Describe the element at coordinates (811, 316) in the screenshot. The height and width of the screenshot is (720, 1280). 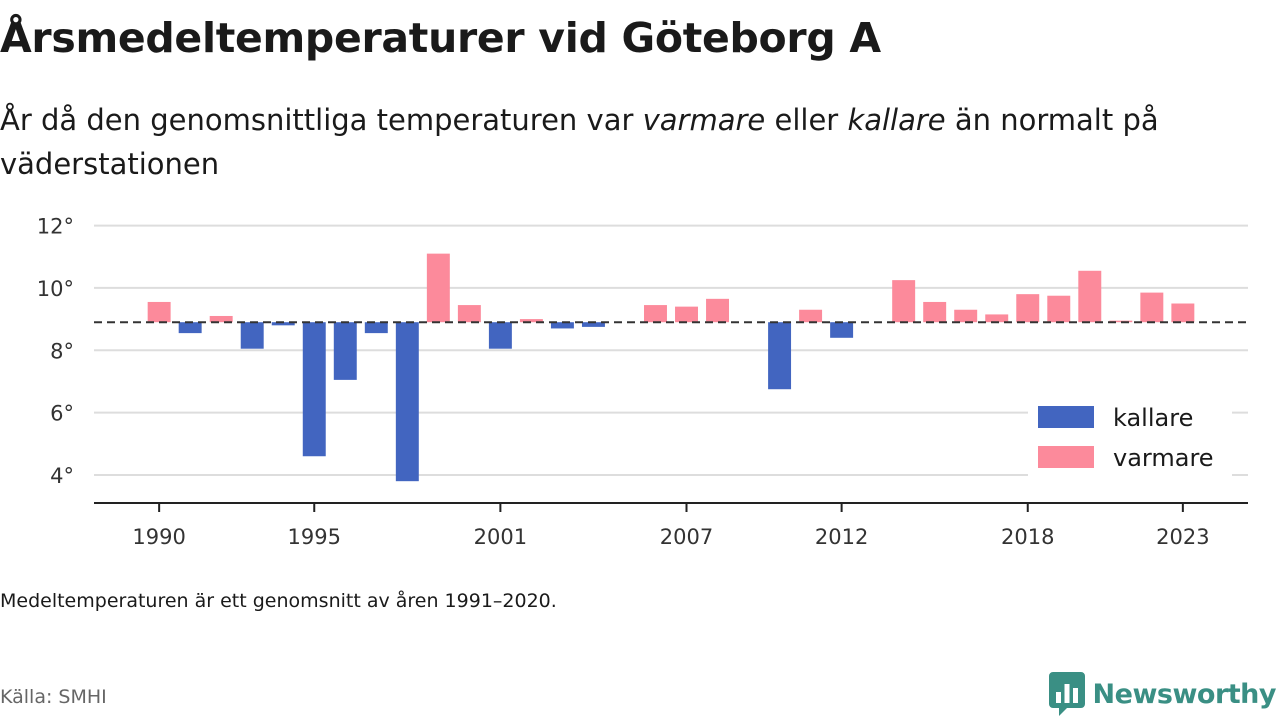
I see `bar-2011` at that location.